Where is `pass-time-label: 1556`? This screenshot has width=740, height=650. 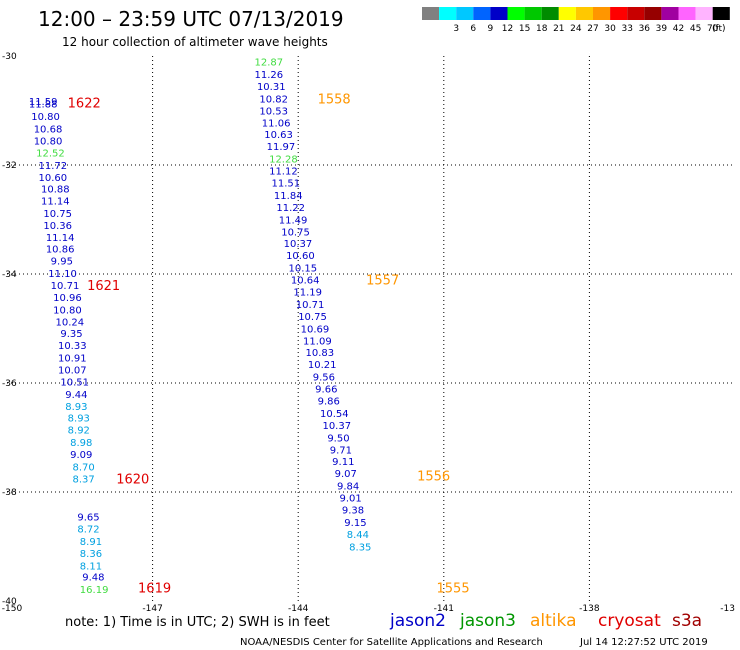 pass-time-label: 1556 is located at coordinates (433, 477).